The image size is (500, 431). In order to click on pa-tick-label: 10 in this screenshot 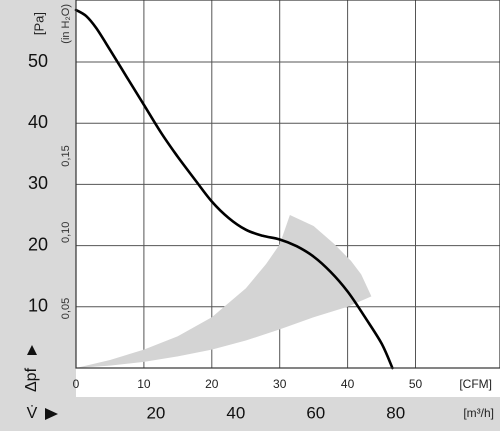, I will do `click(38, 306)`.